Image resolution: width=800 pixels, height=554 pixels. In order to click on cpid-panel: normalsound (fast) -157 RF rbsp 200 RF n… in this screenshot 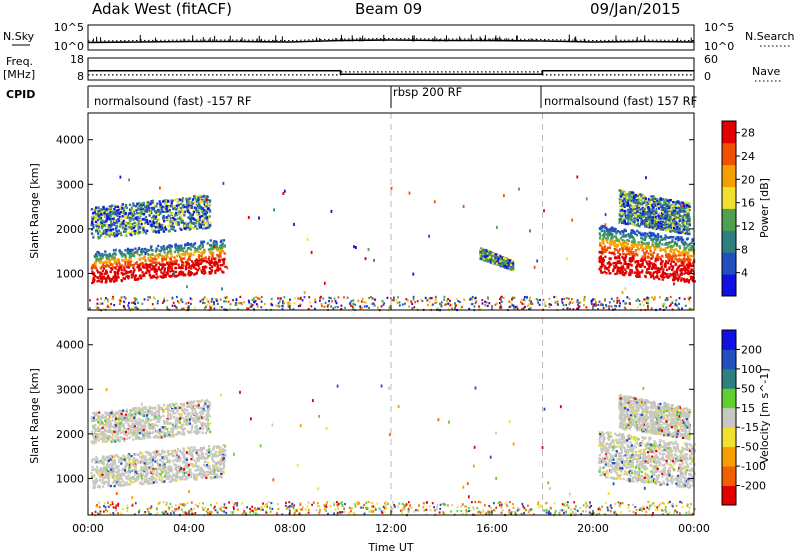, I will do `click(392, 96)`.